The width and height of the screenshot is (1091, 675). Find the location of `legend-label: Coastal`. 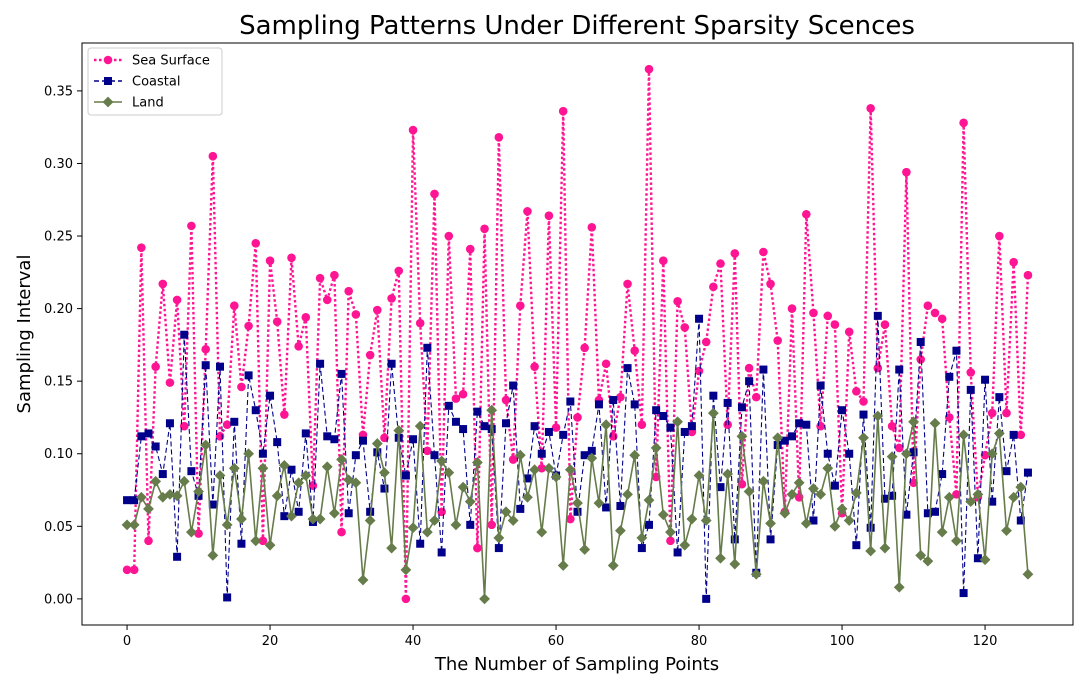

legend-label: Coastal is located at coordinates (156, 82).